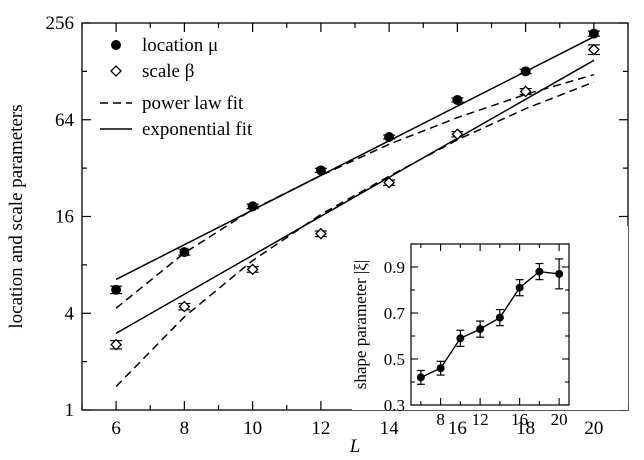  What do you see at coordinates (116, 428) in the screenshot?
I see `x-tick-label: 6` at bounding box center [116, 428].